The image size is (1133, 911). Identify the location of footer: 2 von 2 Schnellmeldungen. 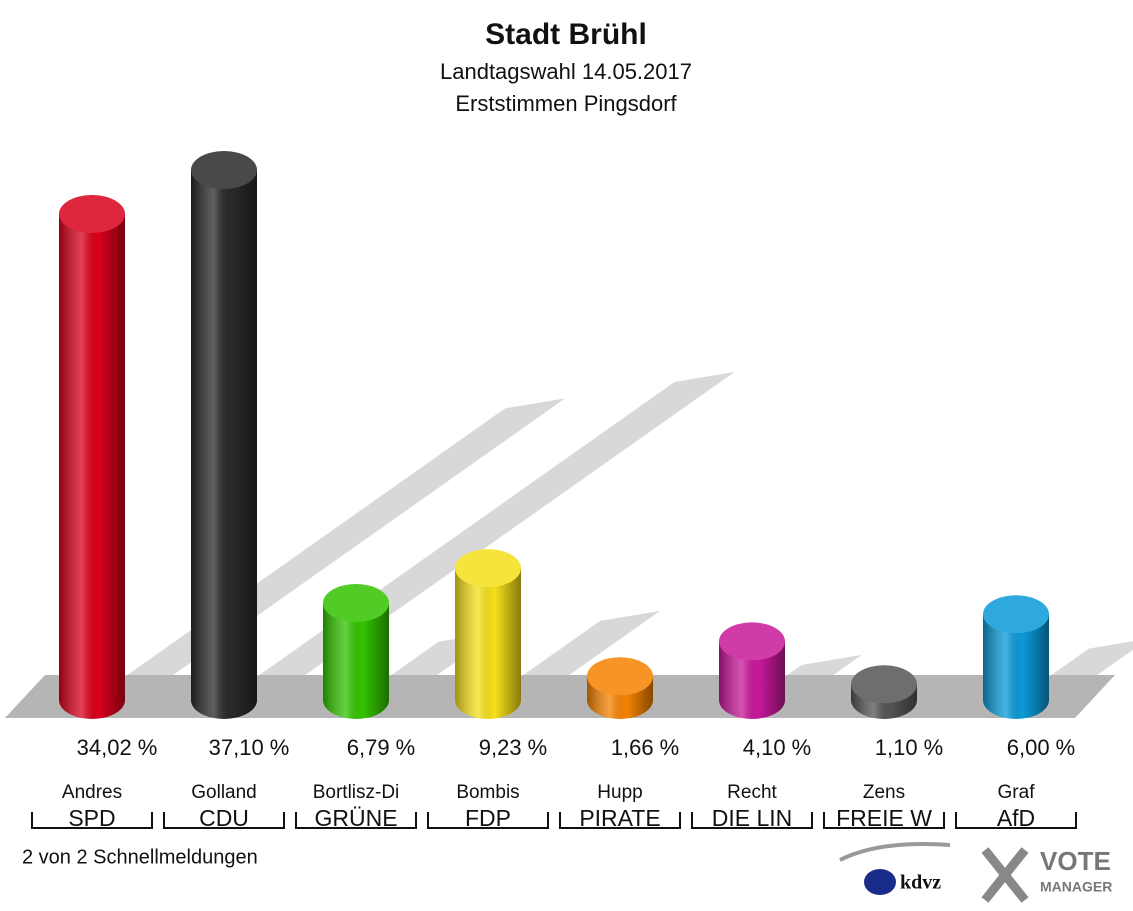
(140, 857).